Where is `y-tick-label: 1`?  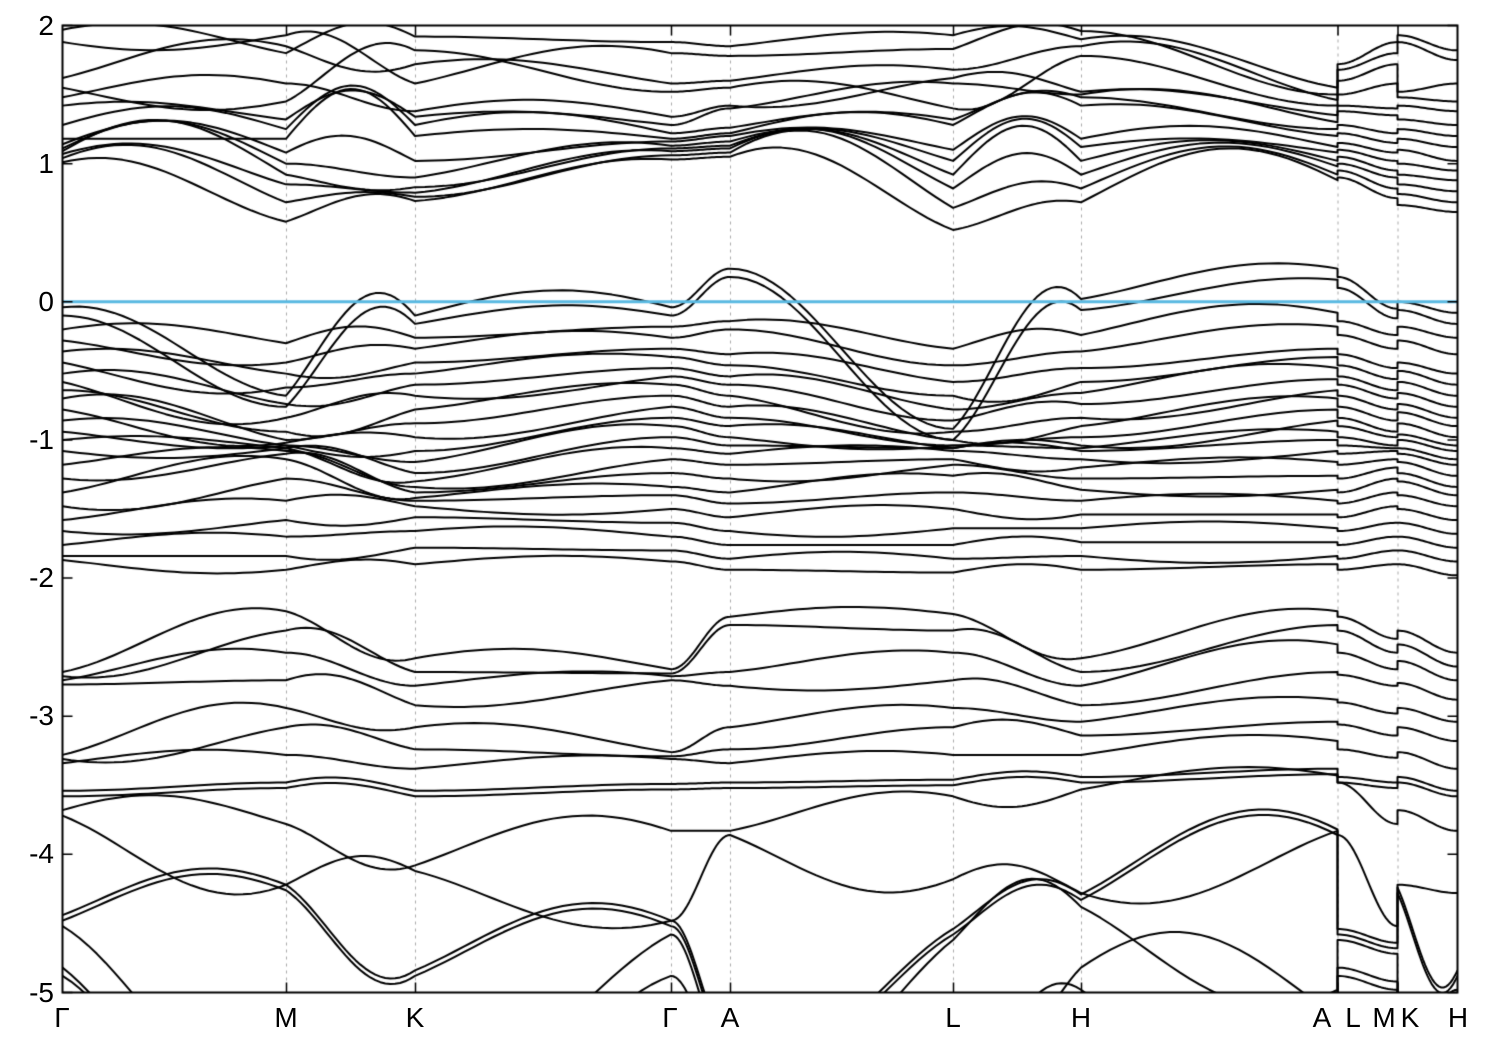
y-tick-label: 1 is located at coordinates (46, 163).